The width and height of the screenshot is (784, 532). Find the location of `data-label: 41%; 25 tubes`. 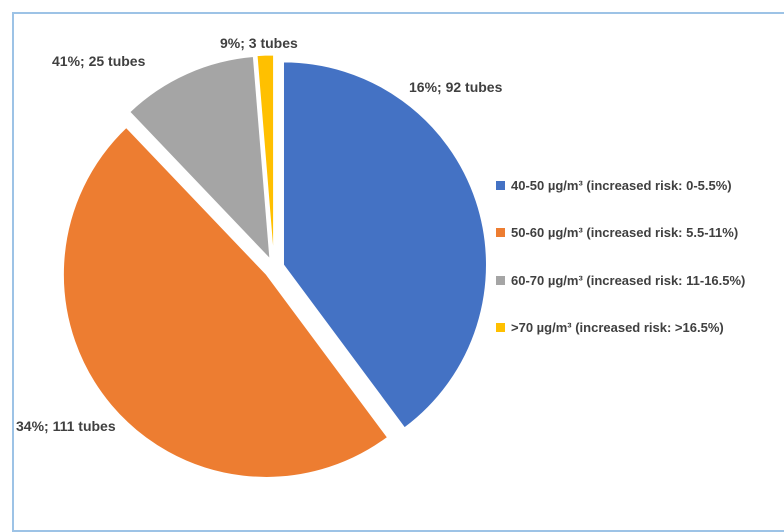

data-label: 41%; 25 tubes is located at coordinates (99, 61).